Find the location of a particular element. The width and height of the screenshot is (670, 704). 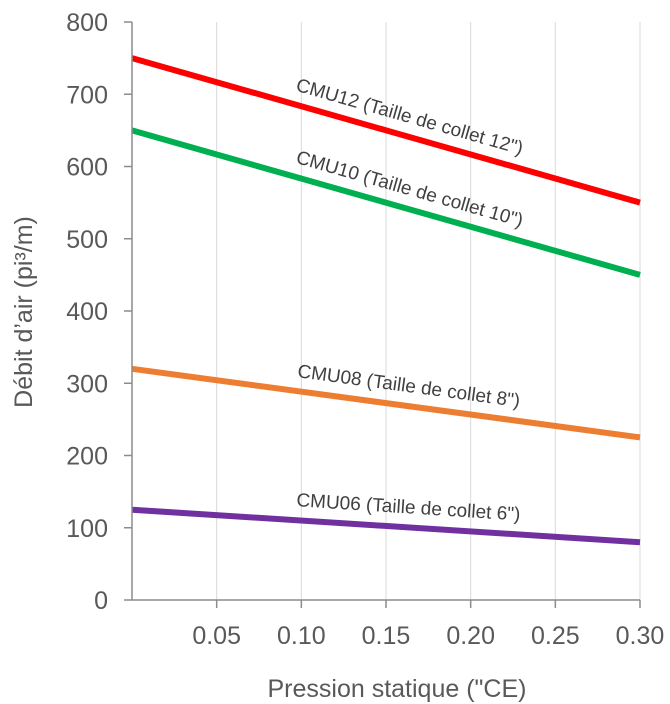

y-tick-label: 100 is located at coordinates (87, 529).